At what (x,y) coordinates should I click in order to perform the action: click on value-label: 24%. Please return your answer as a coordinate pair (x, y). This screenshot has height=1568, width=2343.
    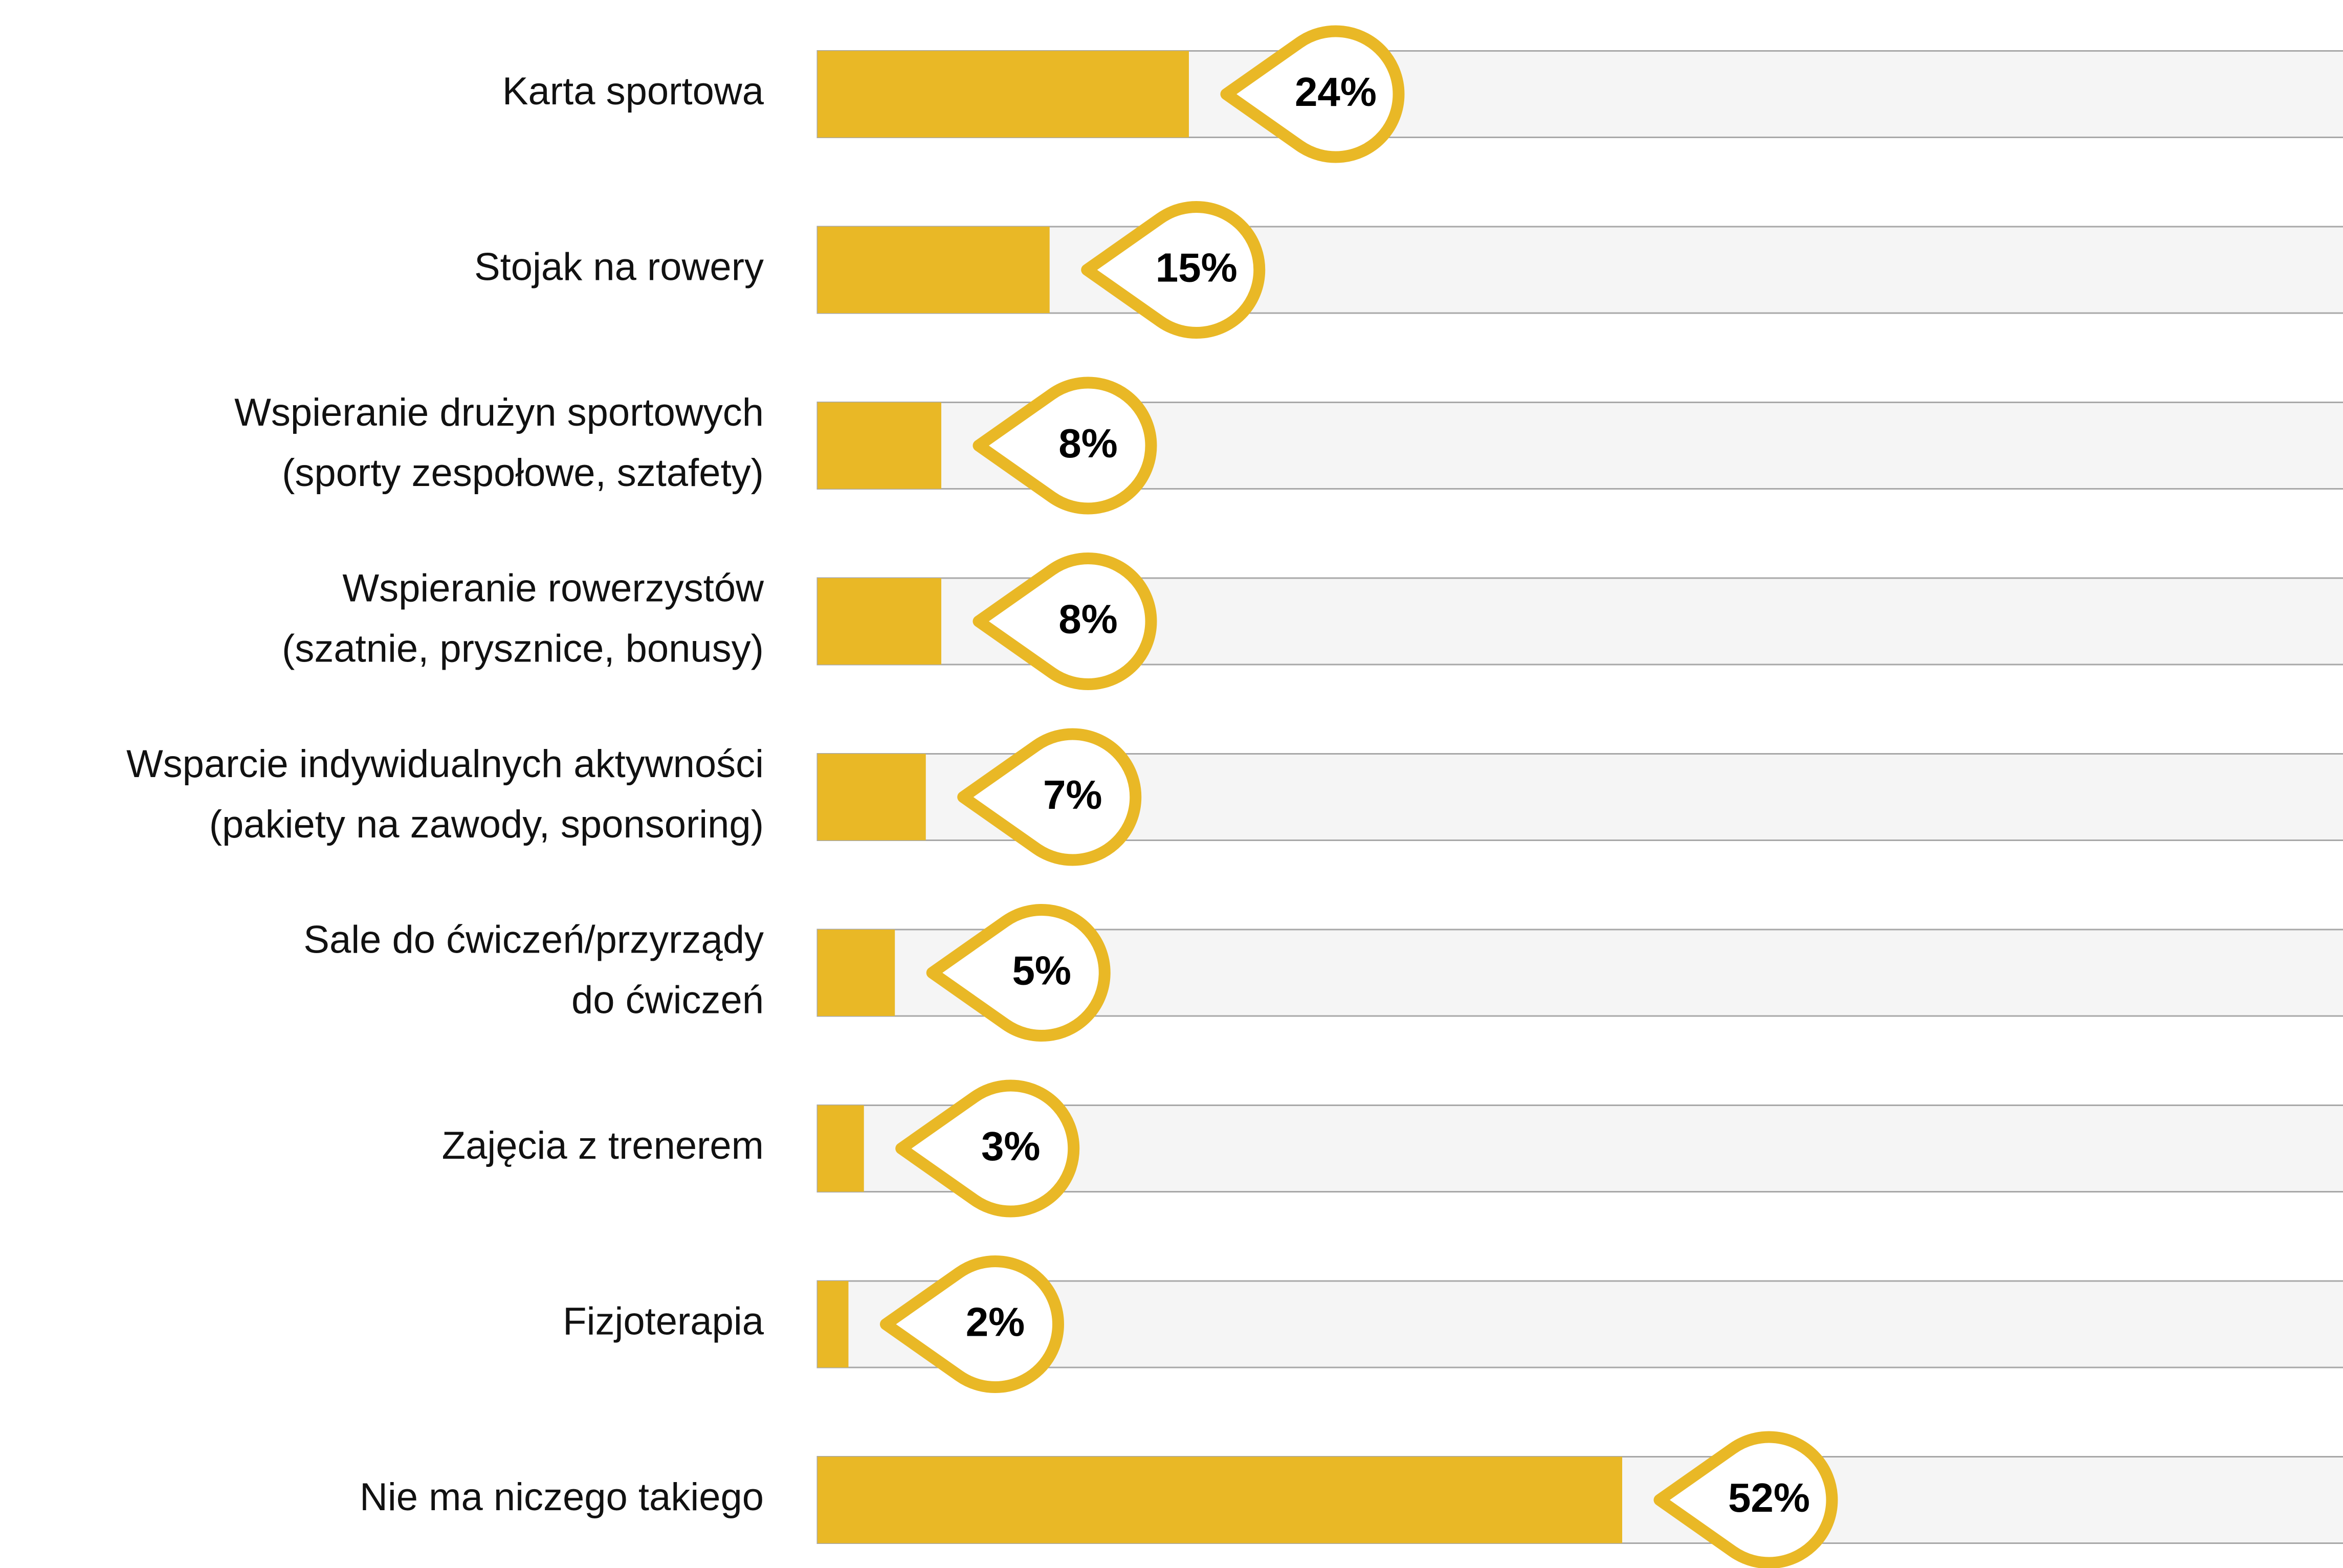
    Looking at the image, I should click on (1336, 92).